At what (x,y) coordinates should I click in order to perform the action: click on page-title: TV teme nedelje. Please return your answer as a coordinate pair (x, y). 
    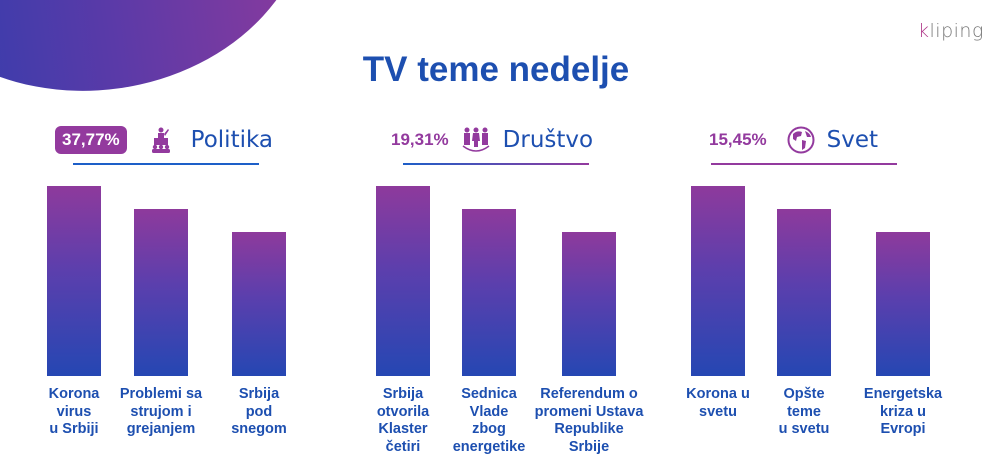
    Looking at the image, I should click on (496, 69).